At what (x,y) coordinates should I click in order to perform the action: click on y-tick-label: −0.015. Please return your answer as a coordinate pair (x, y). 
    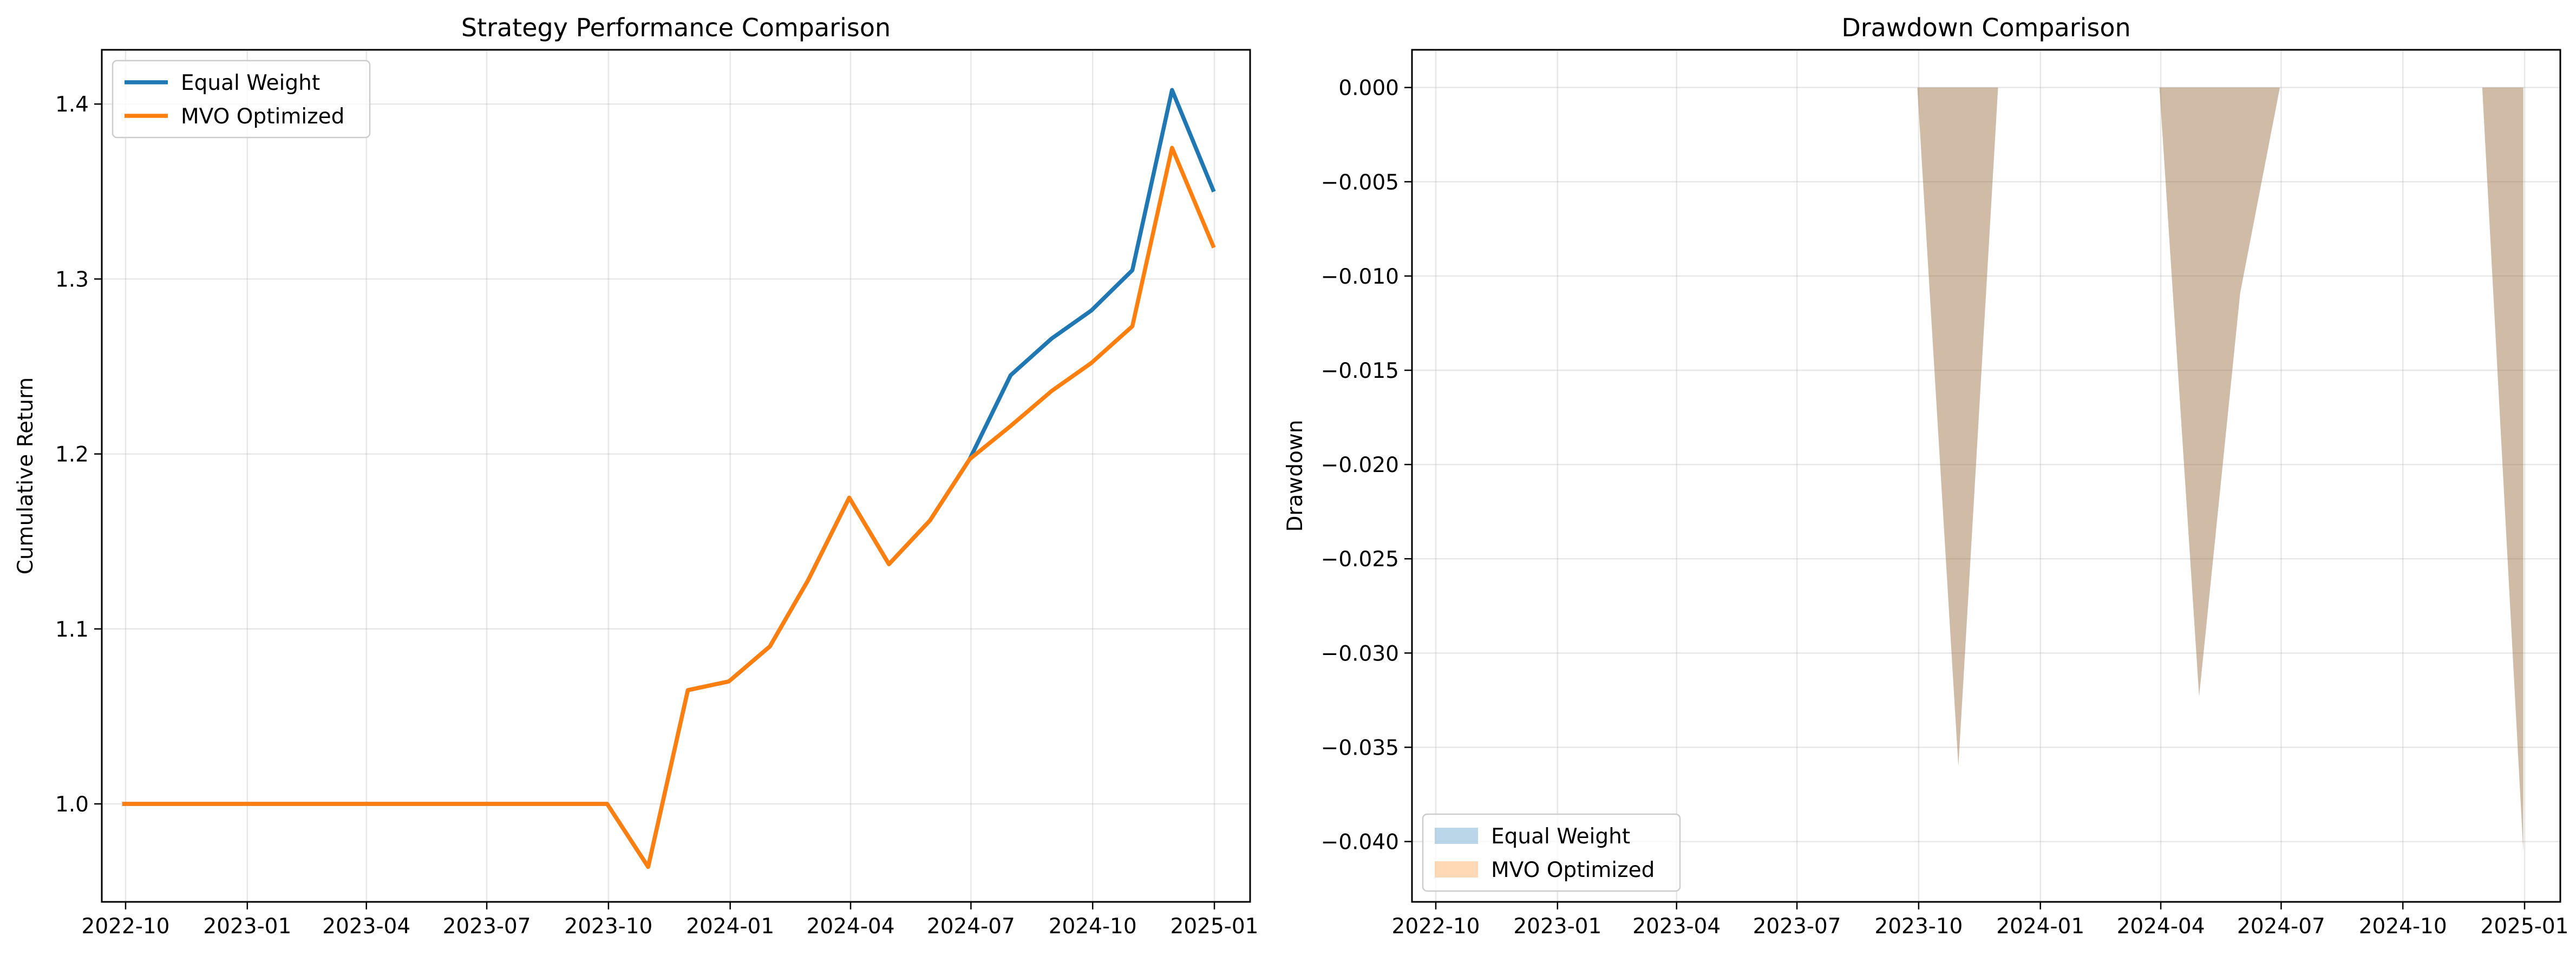
    Looking at the image, I should click on (1360, 371).